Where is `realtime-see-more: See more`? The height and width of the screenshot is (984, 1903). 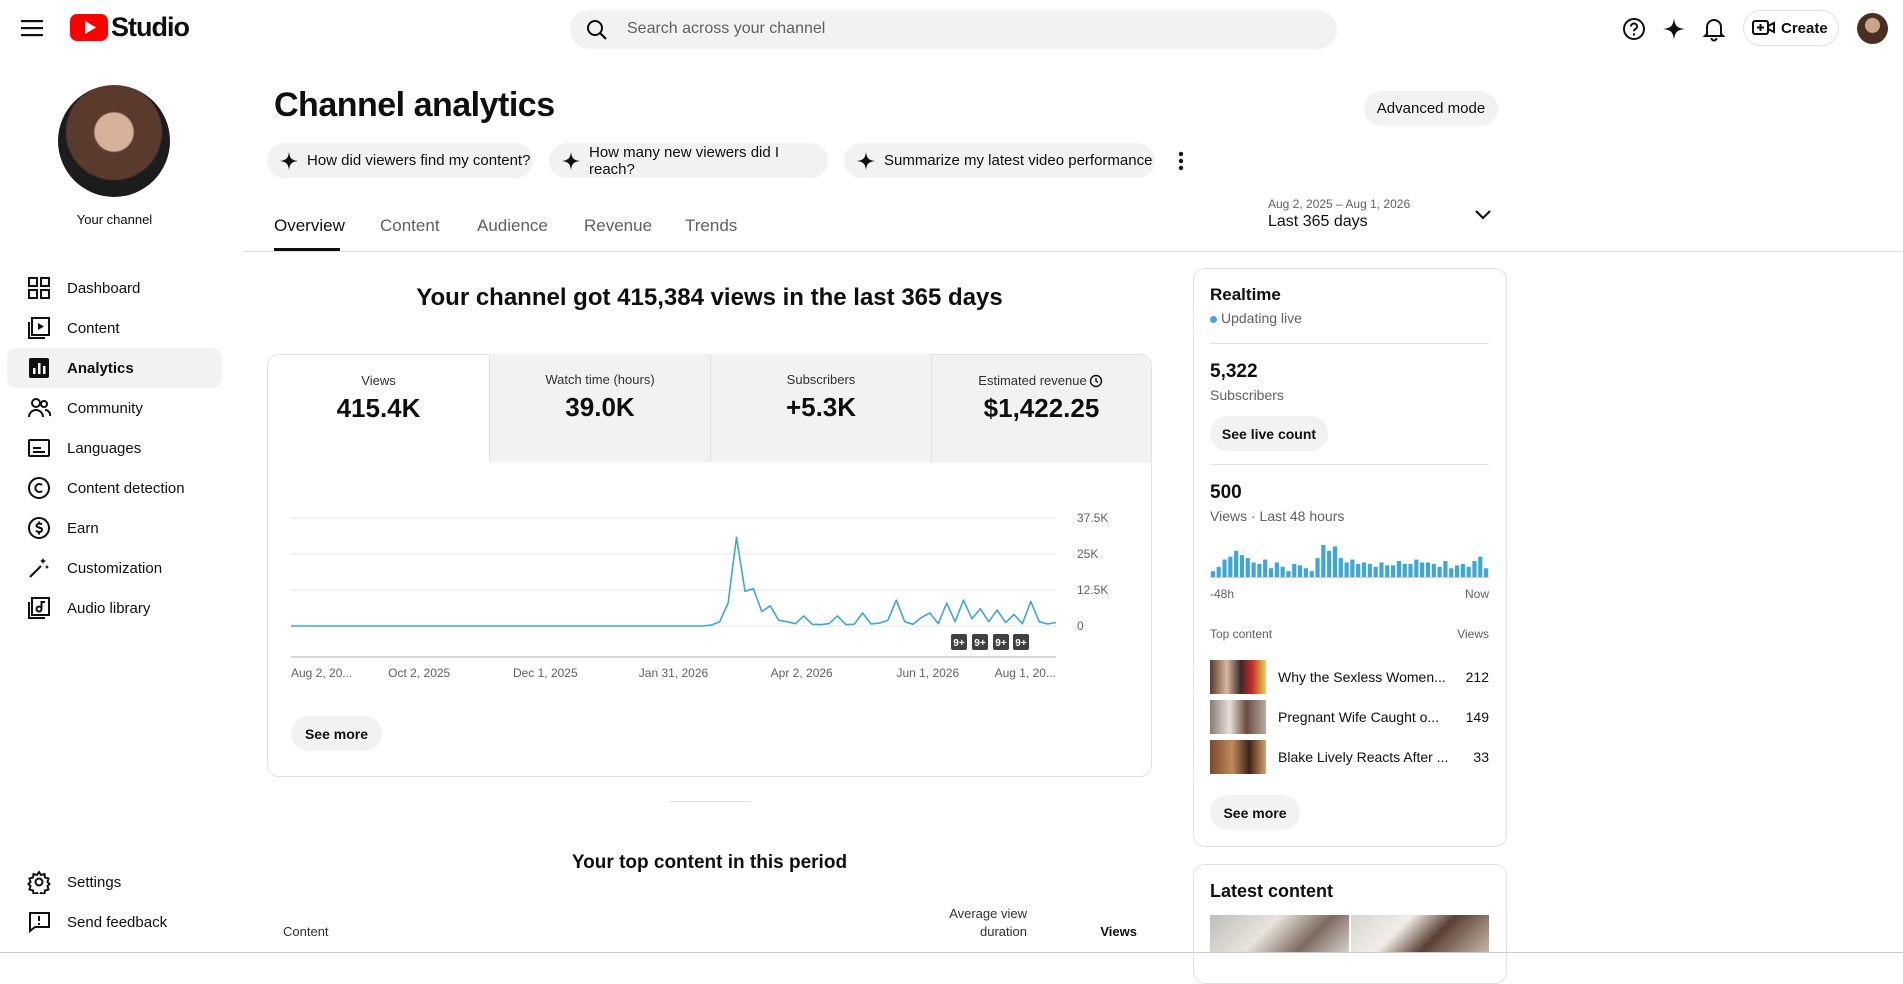 realtime-see-more: See more is located at coordinates (1255, 812).